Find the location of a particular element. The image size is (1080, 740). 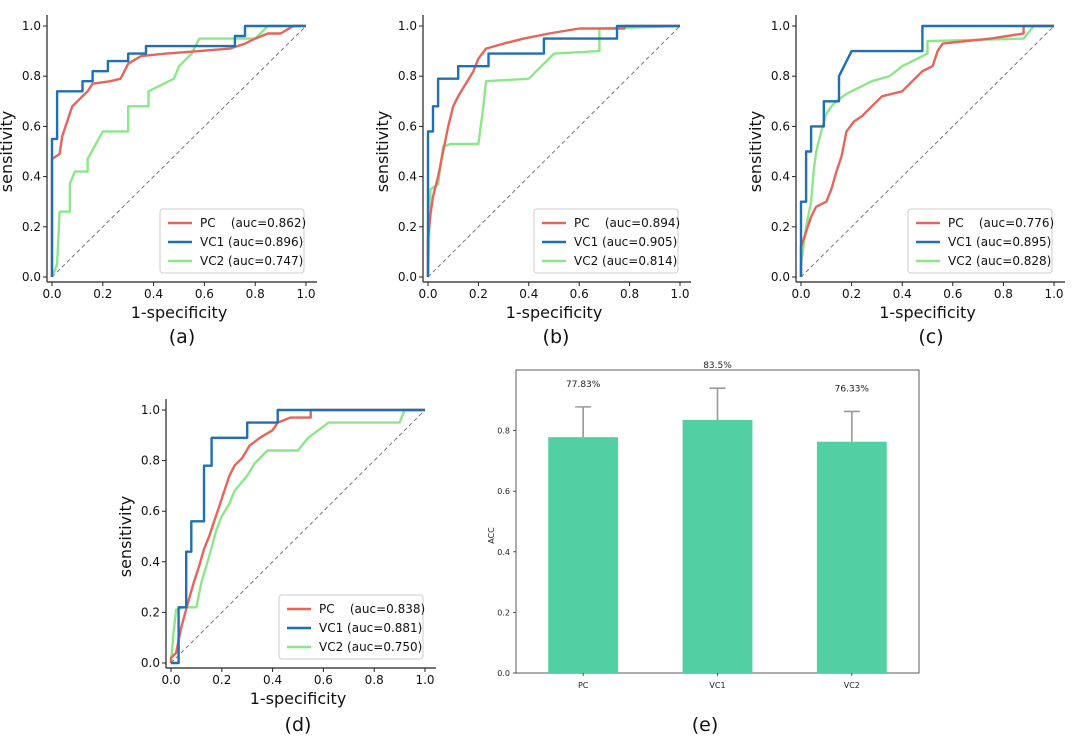

legend-label-pc: PC (auc=0.862) is located at coordinates (253, 223).